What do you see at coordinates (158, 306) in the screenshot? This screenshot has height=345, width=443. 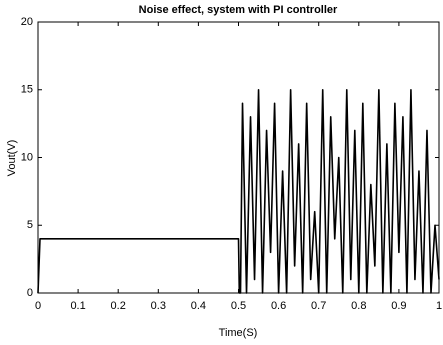 I see `x-tick-label: 0.3` at bounding box center [158, 306].